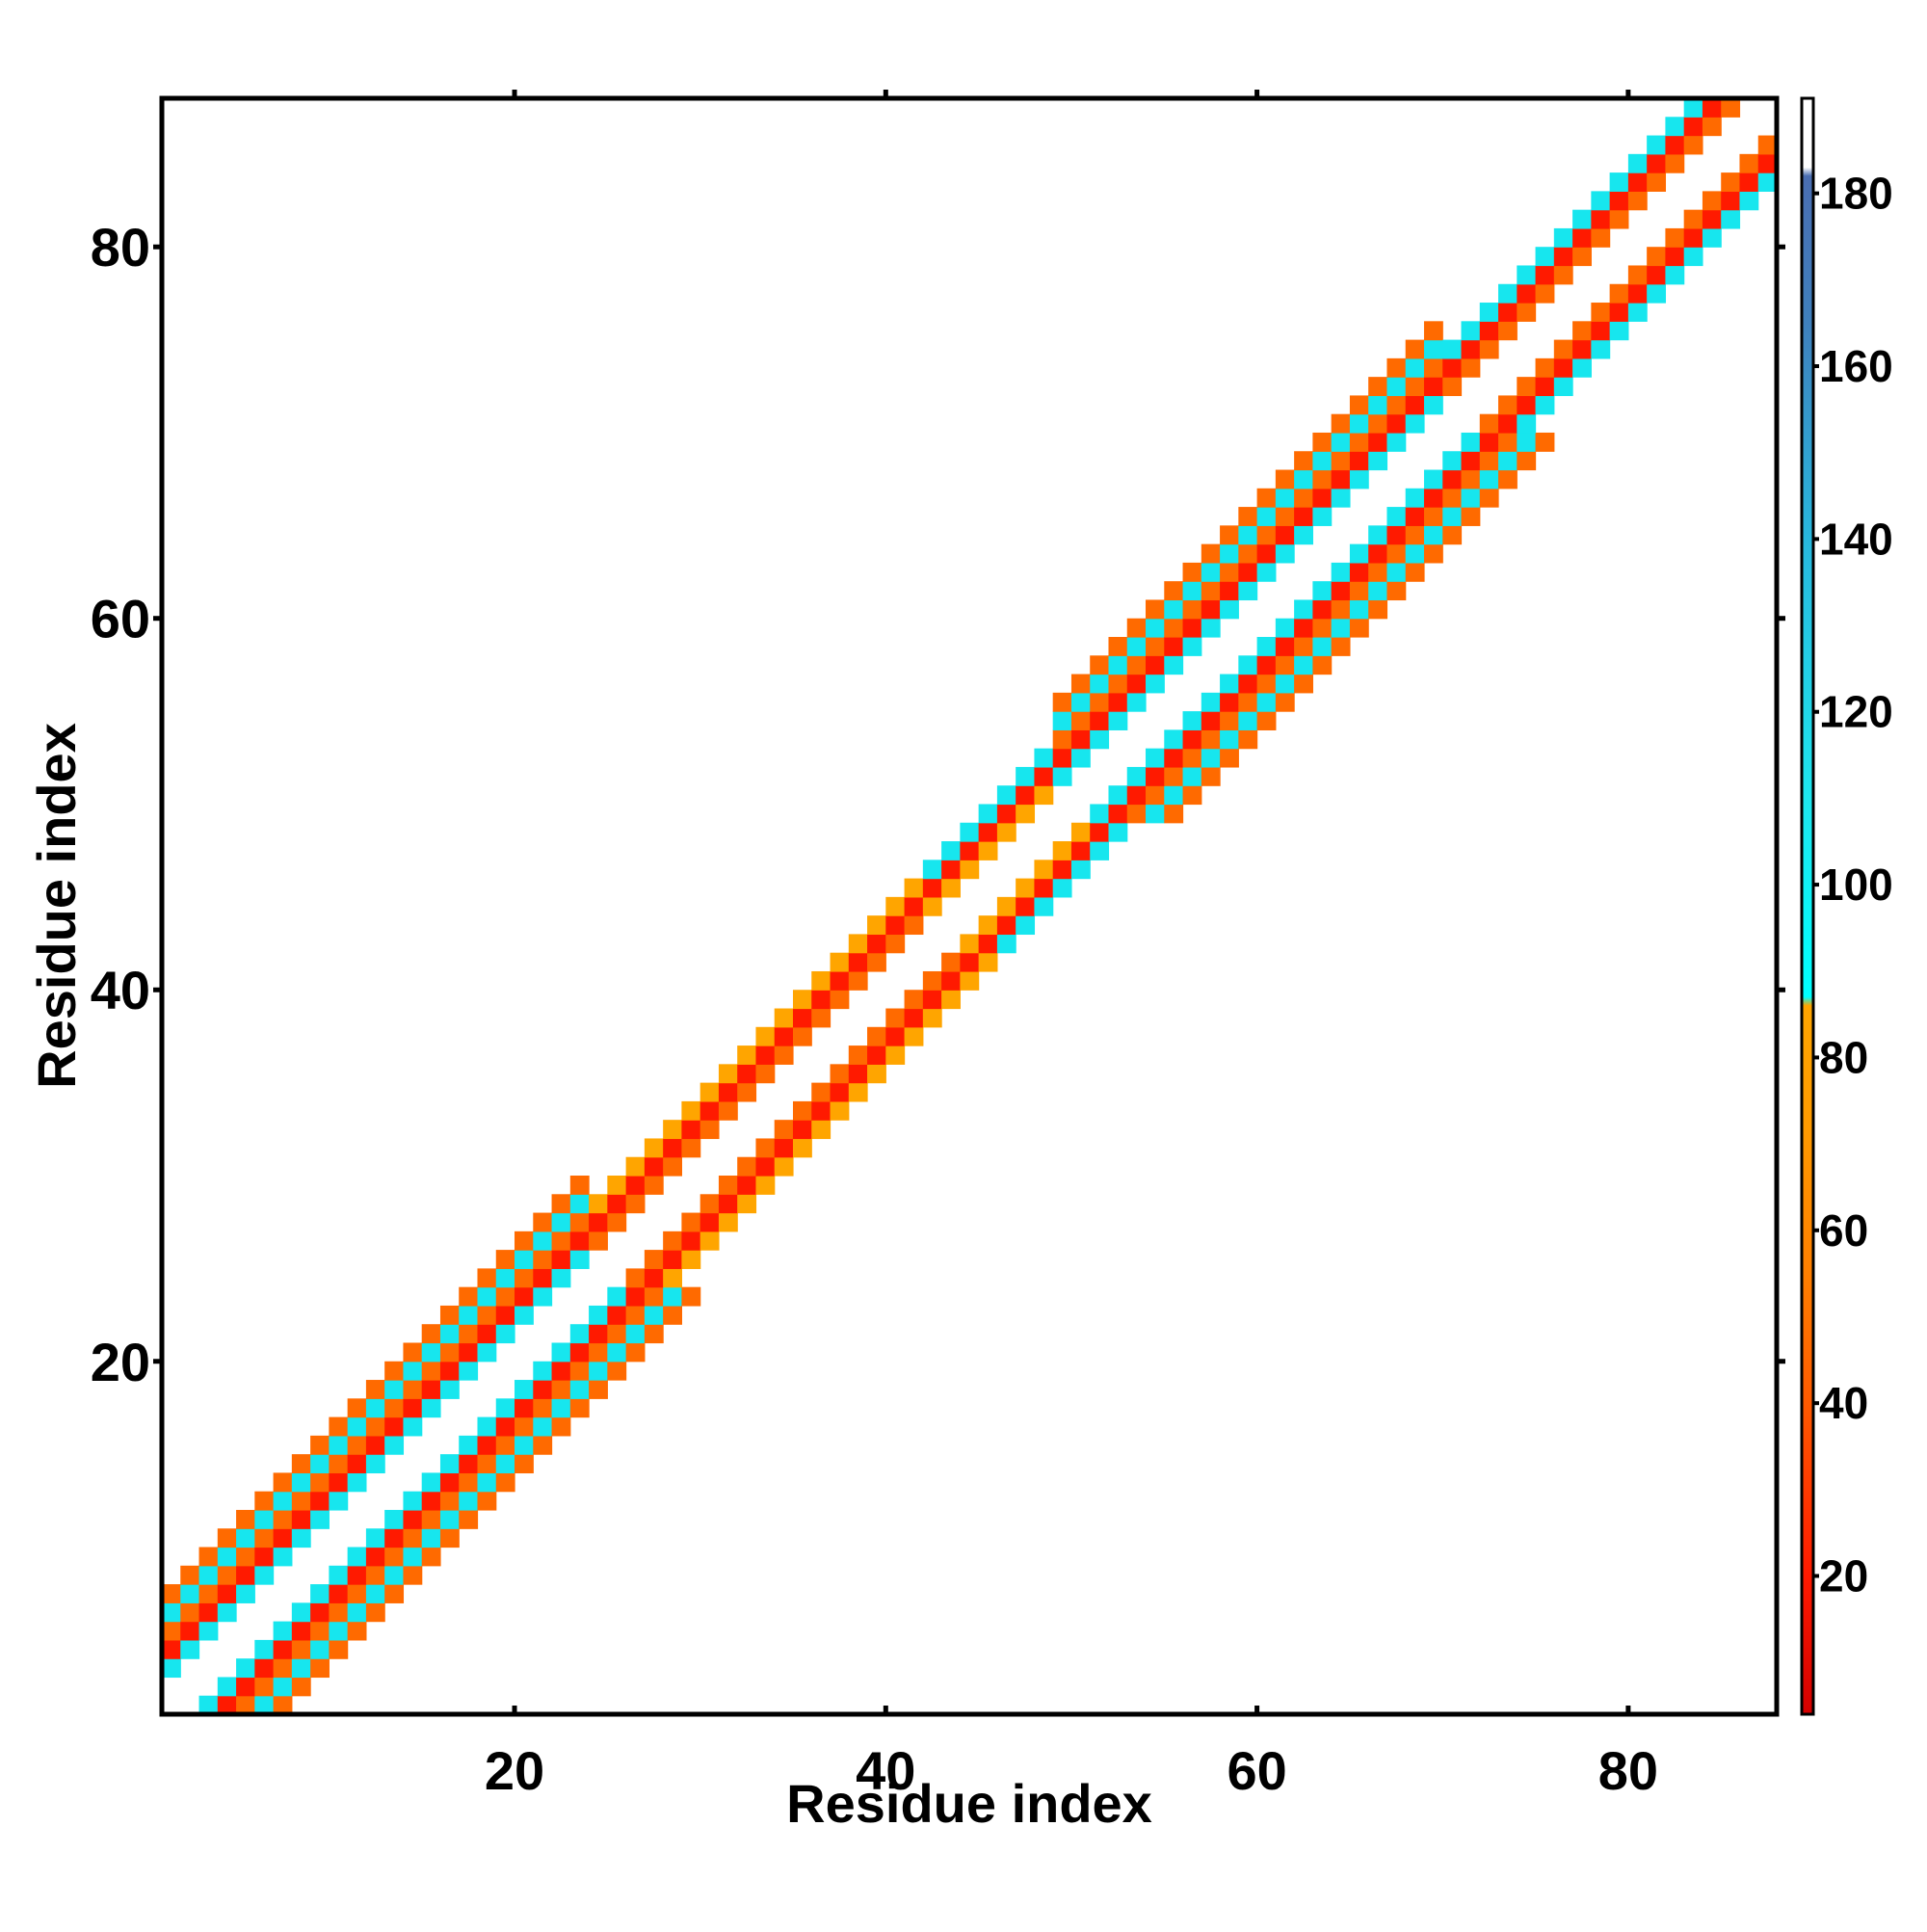 Image resolution: width=1927 pixels, height=1932 pixels. I want to click on x-tick-label: 40, so click(885, 1770).